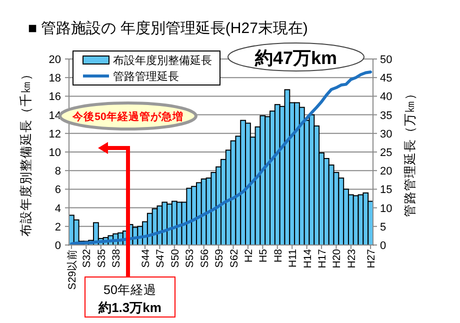 Image resolution: width=460 pixels, height=323 pixels. Describe the element at coordinates (383, 227) in the screenshot. I see `y2-tick-label: 5` at that location.